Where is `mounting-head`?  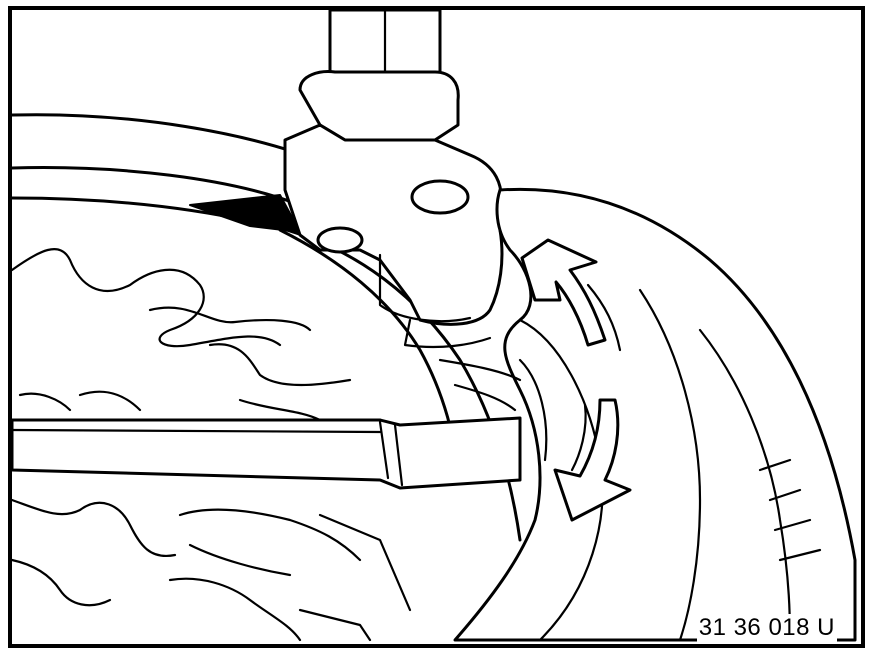 mounting-head is located at coordinates (393, 178).